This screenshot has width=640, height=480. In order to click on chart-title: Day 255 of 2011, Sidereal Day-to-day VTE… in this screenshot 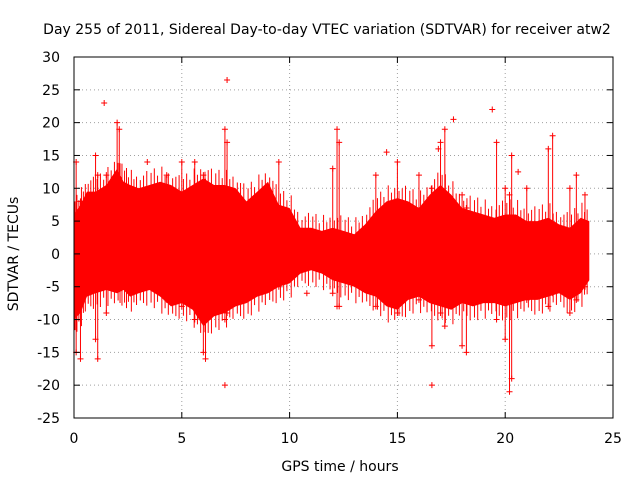, I will do `click(327, 30)`.